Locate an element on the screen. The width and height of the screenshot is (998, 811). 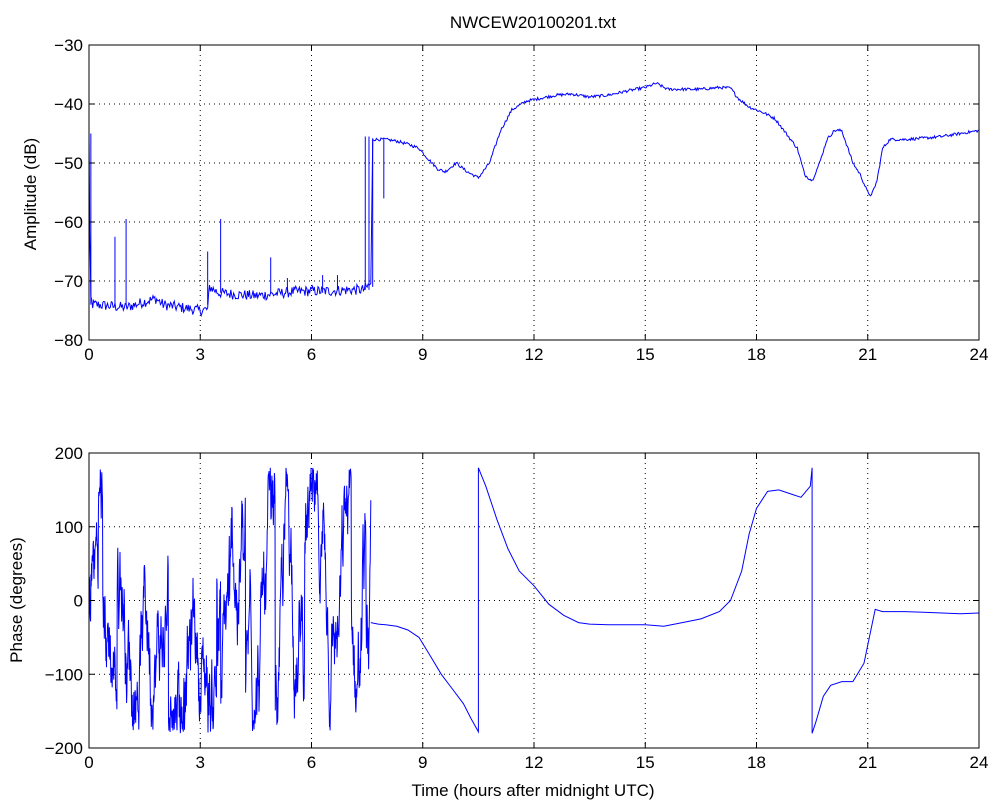
amplitude-xtick-label: 9 is located at coordinates (422, 354).